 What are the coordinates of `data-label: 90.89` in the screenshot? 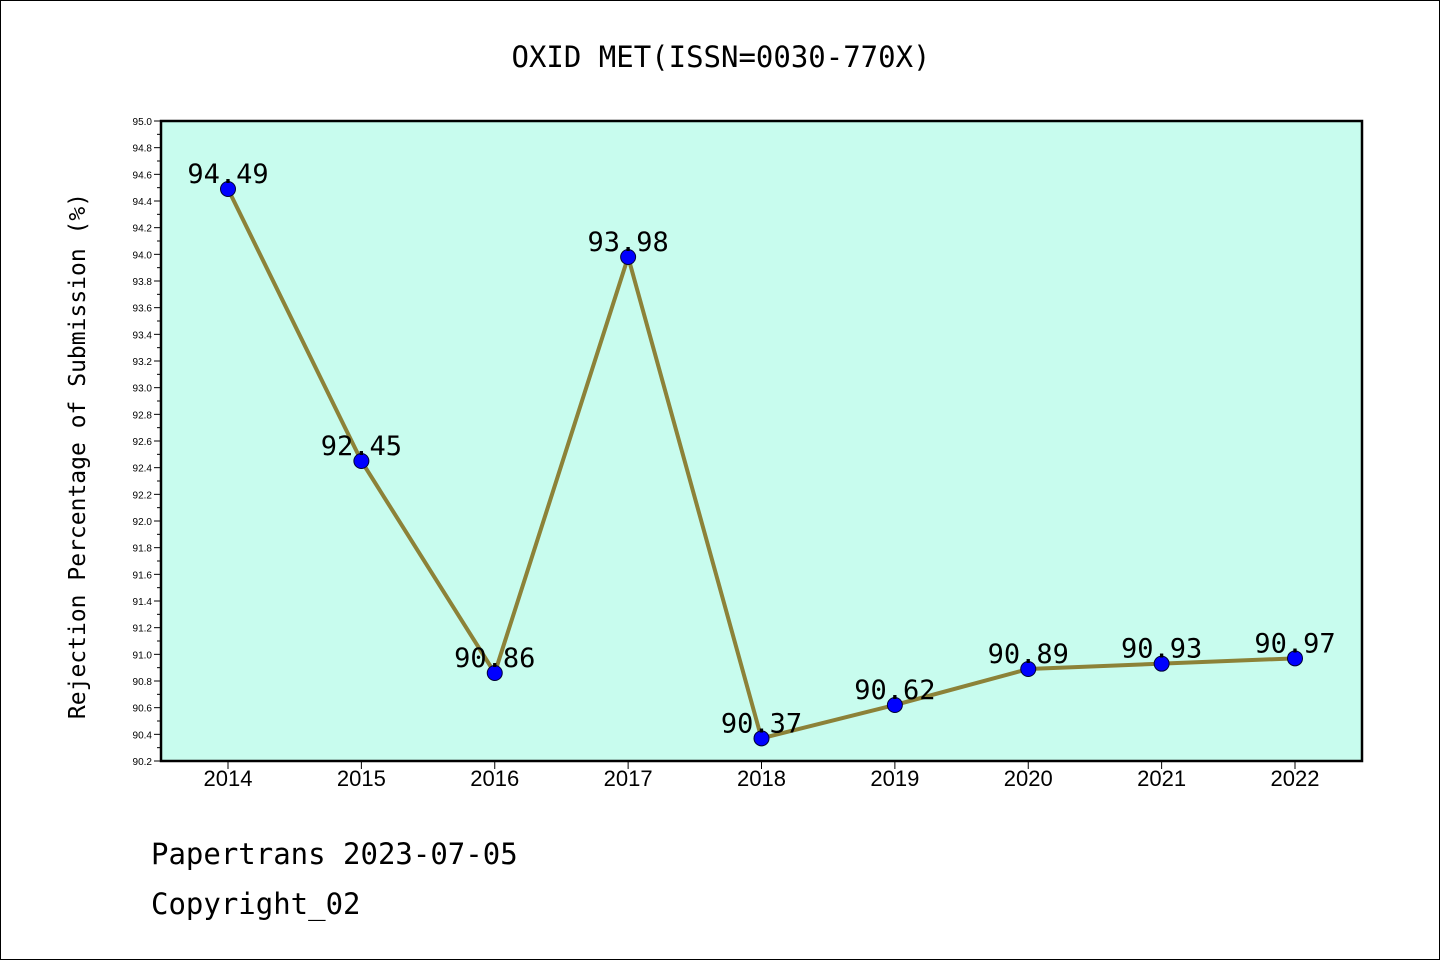 It's located at (1028, 654).